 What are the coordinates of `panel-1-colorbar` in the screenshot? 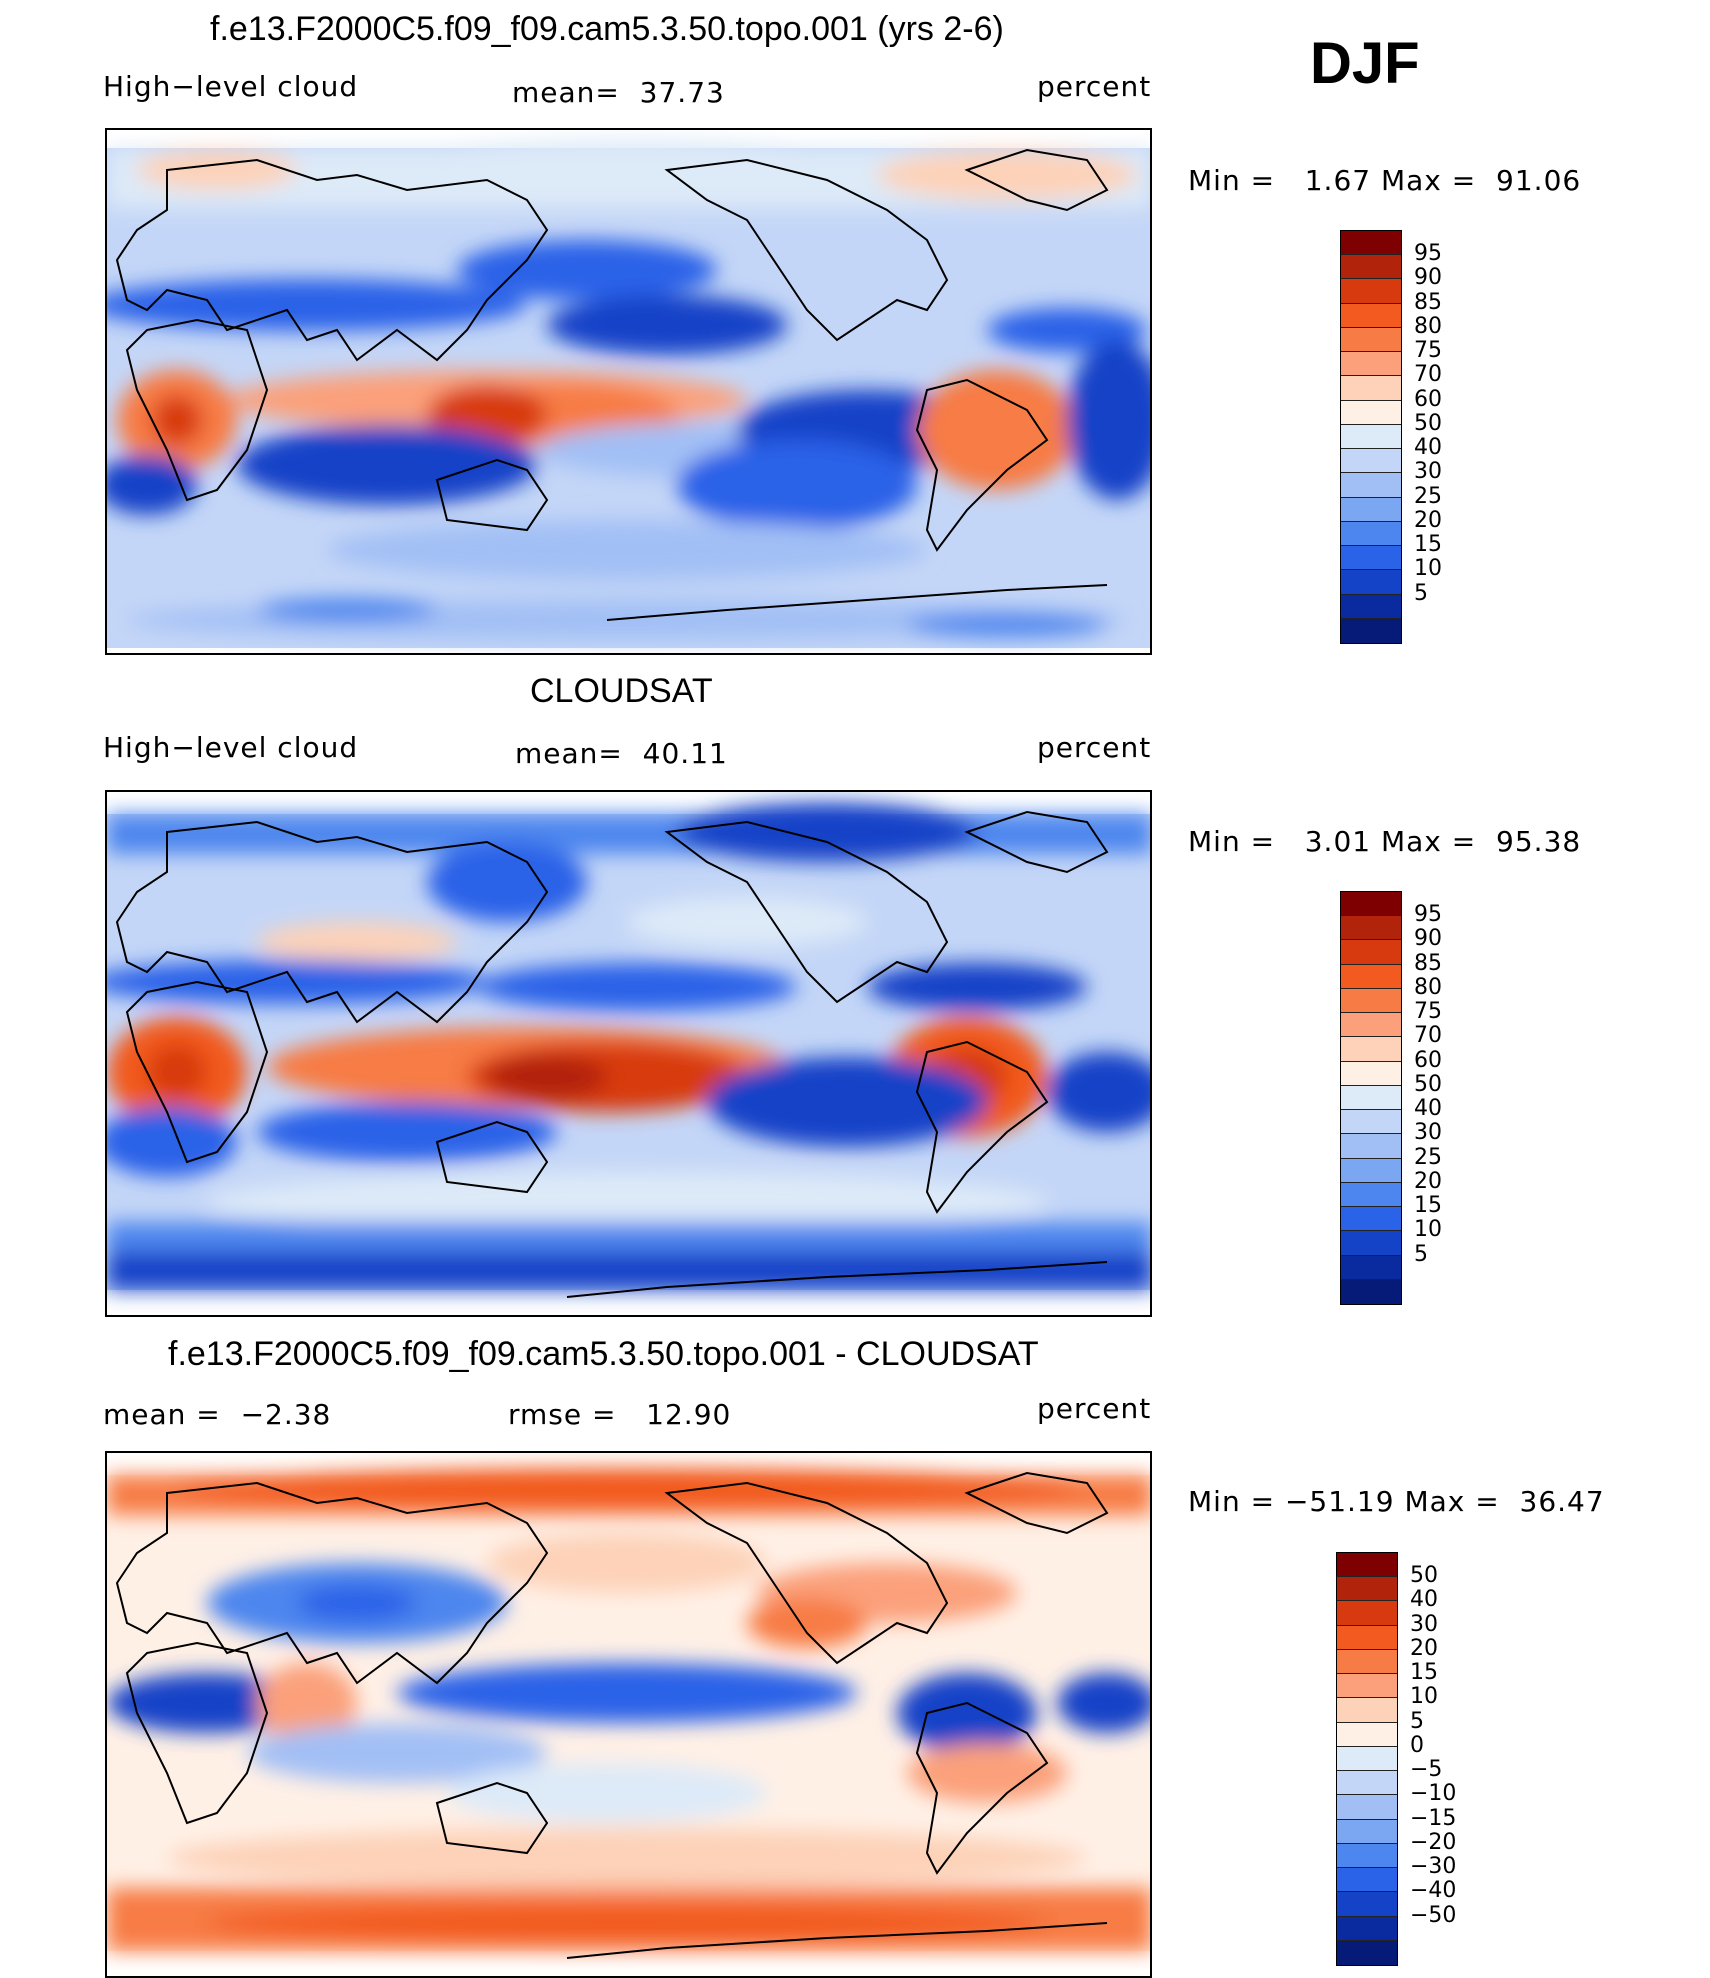 It's located at (1371, 437).